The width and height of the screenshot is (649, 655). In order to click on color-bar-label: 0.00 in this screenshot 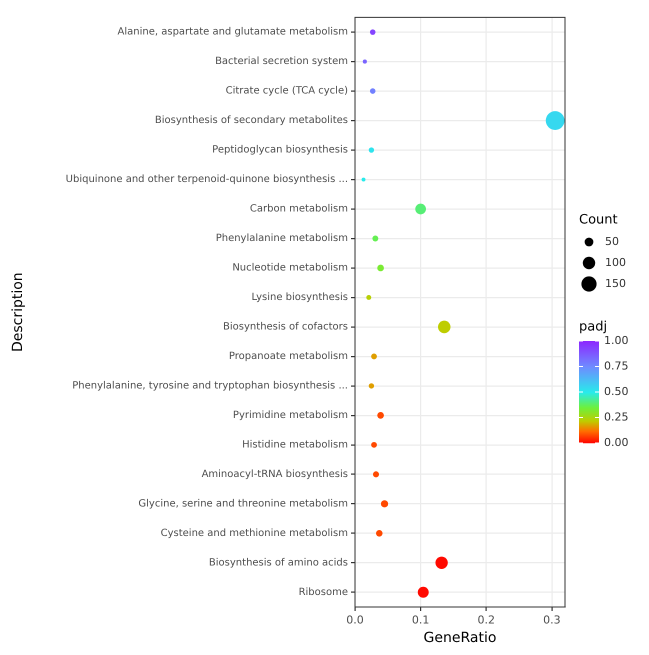, I will do `click(616, 442)`.